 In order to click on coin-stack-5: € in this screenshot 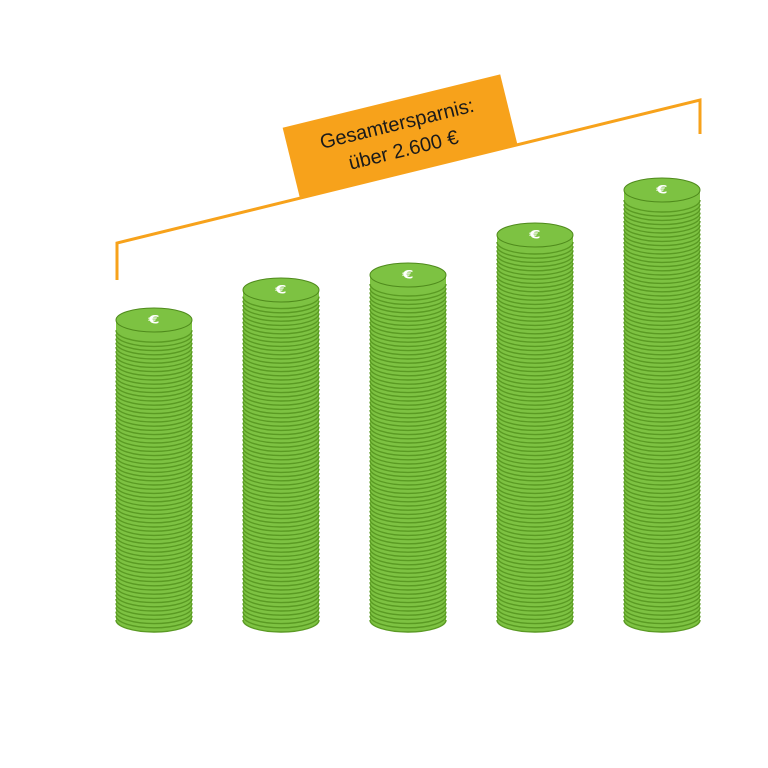, I will do `click(662, 405)`.